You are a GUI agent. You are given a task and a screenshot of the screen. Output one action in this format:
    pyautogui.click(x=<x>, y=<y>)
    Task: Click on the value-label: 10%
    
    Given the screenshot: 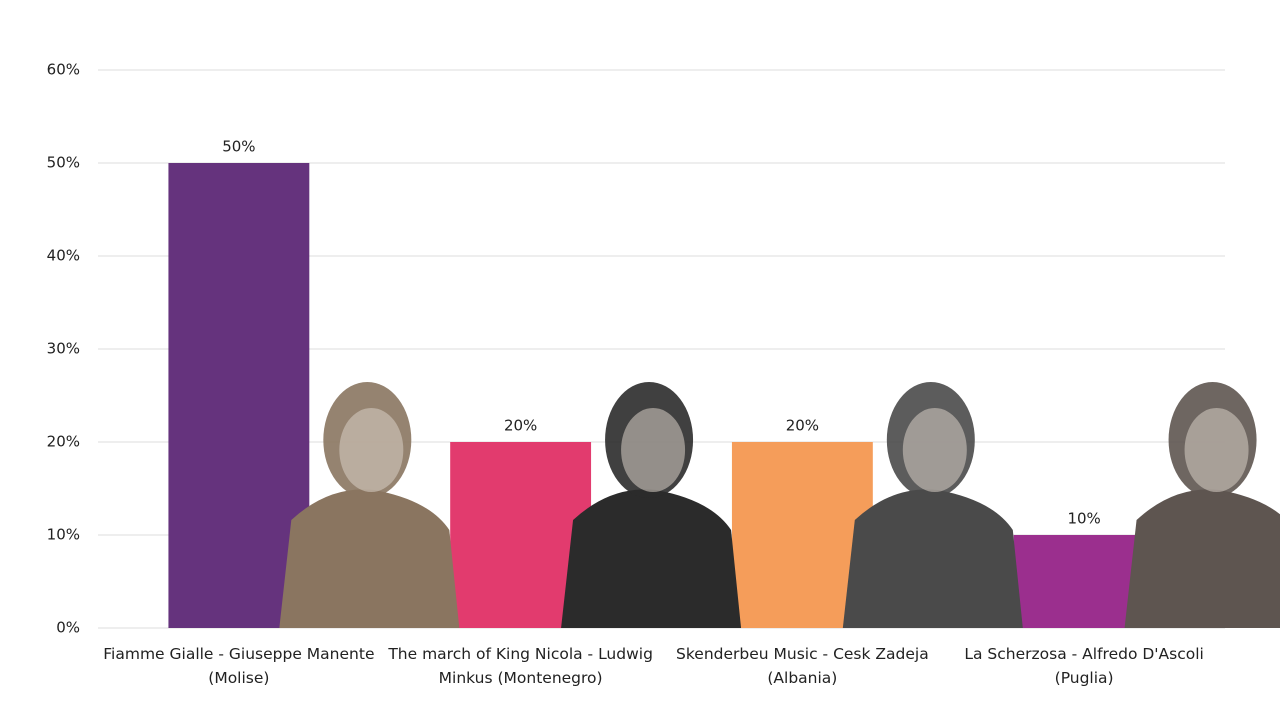 What is the action you would take?
    pyautogui.click(x=1083, y=519)
    